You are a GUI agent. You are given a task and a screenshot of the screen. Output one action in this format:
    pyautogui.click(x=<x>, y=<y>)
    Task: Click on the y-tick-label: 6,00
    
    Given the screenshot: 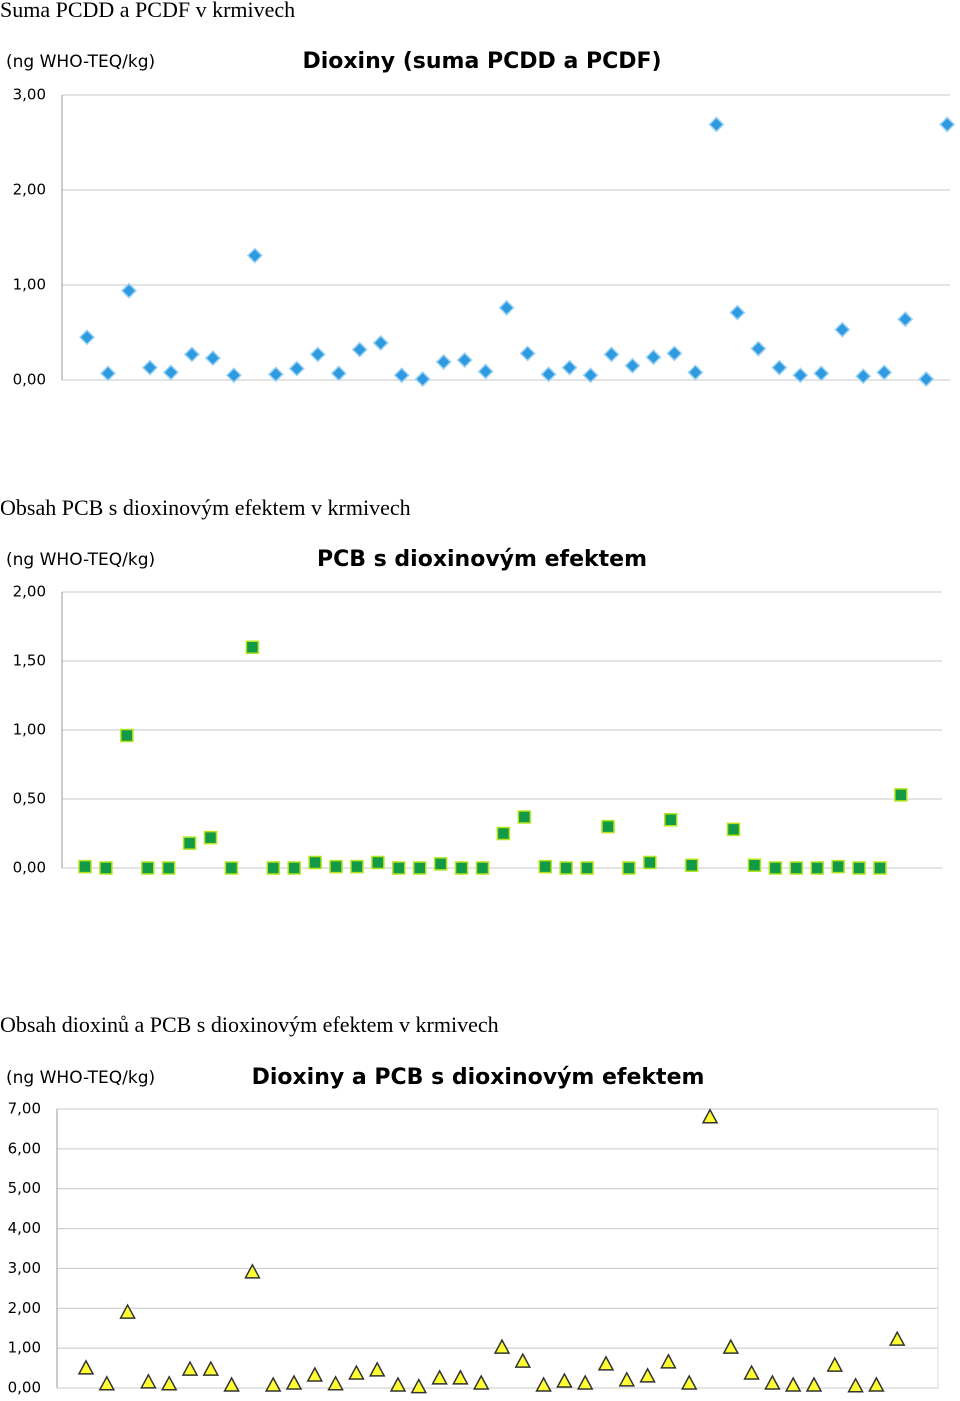 What is the action you would take?
    pyautogui.click(x=24, y=1148)
    